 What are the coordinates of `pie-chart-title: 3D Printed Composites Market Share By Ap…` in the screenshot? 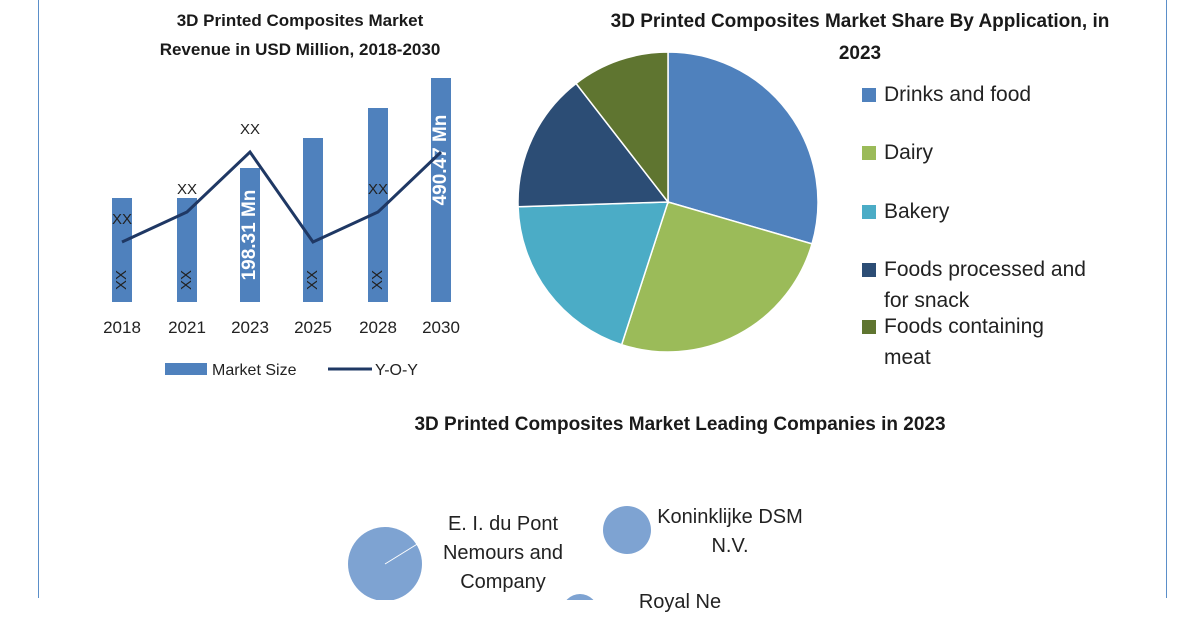 It's located at (860, 37).